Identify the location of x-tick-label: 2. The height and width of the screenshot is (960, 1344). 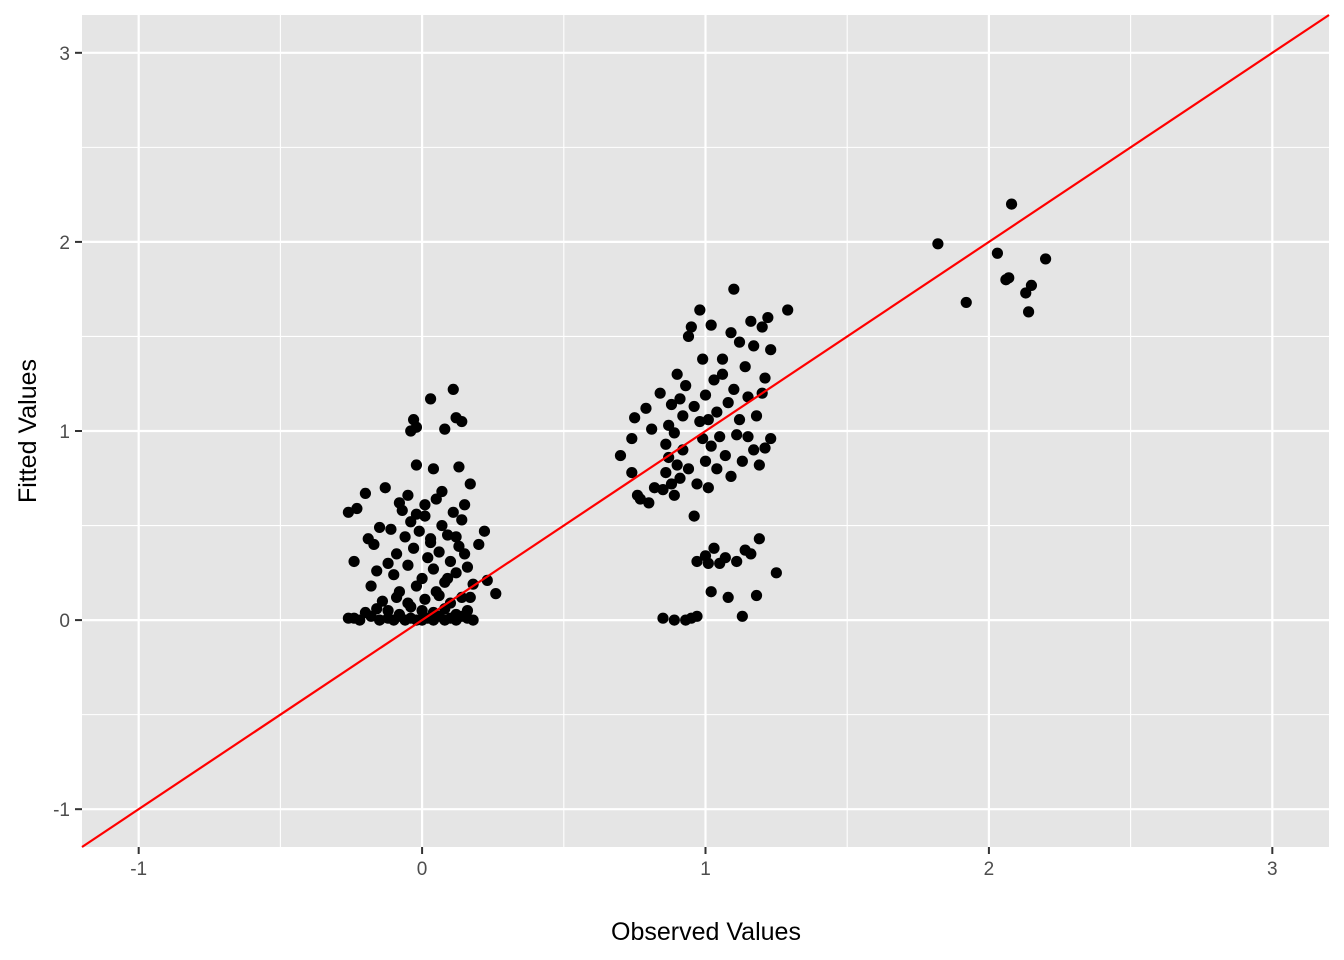
(989, 869).